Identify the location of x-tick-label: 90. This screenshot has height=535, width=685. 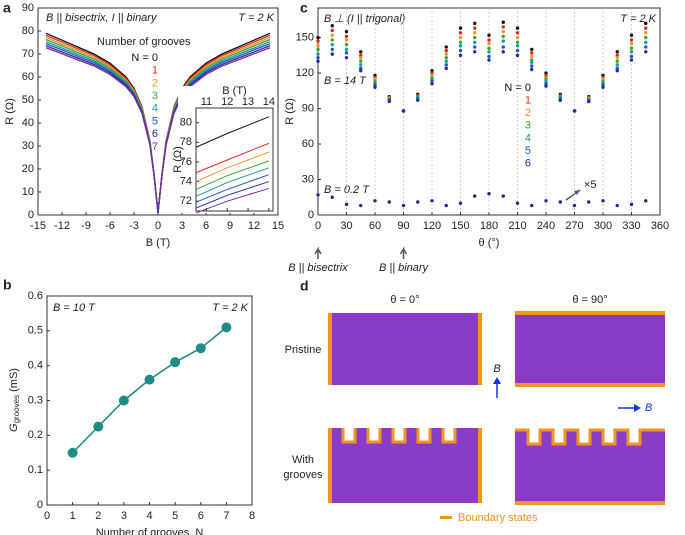
(403, 226).